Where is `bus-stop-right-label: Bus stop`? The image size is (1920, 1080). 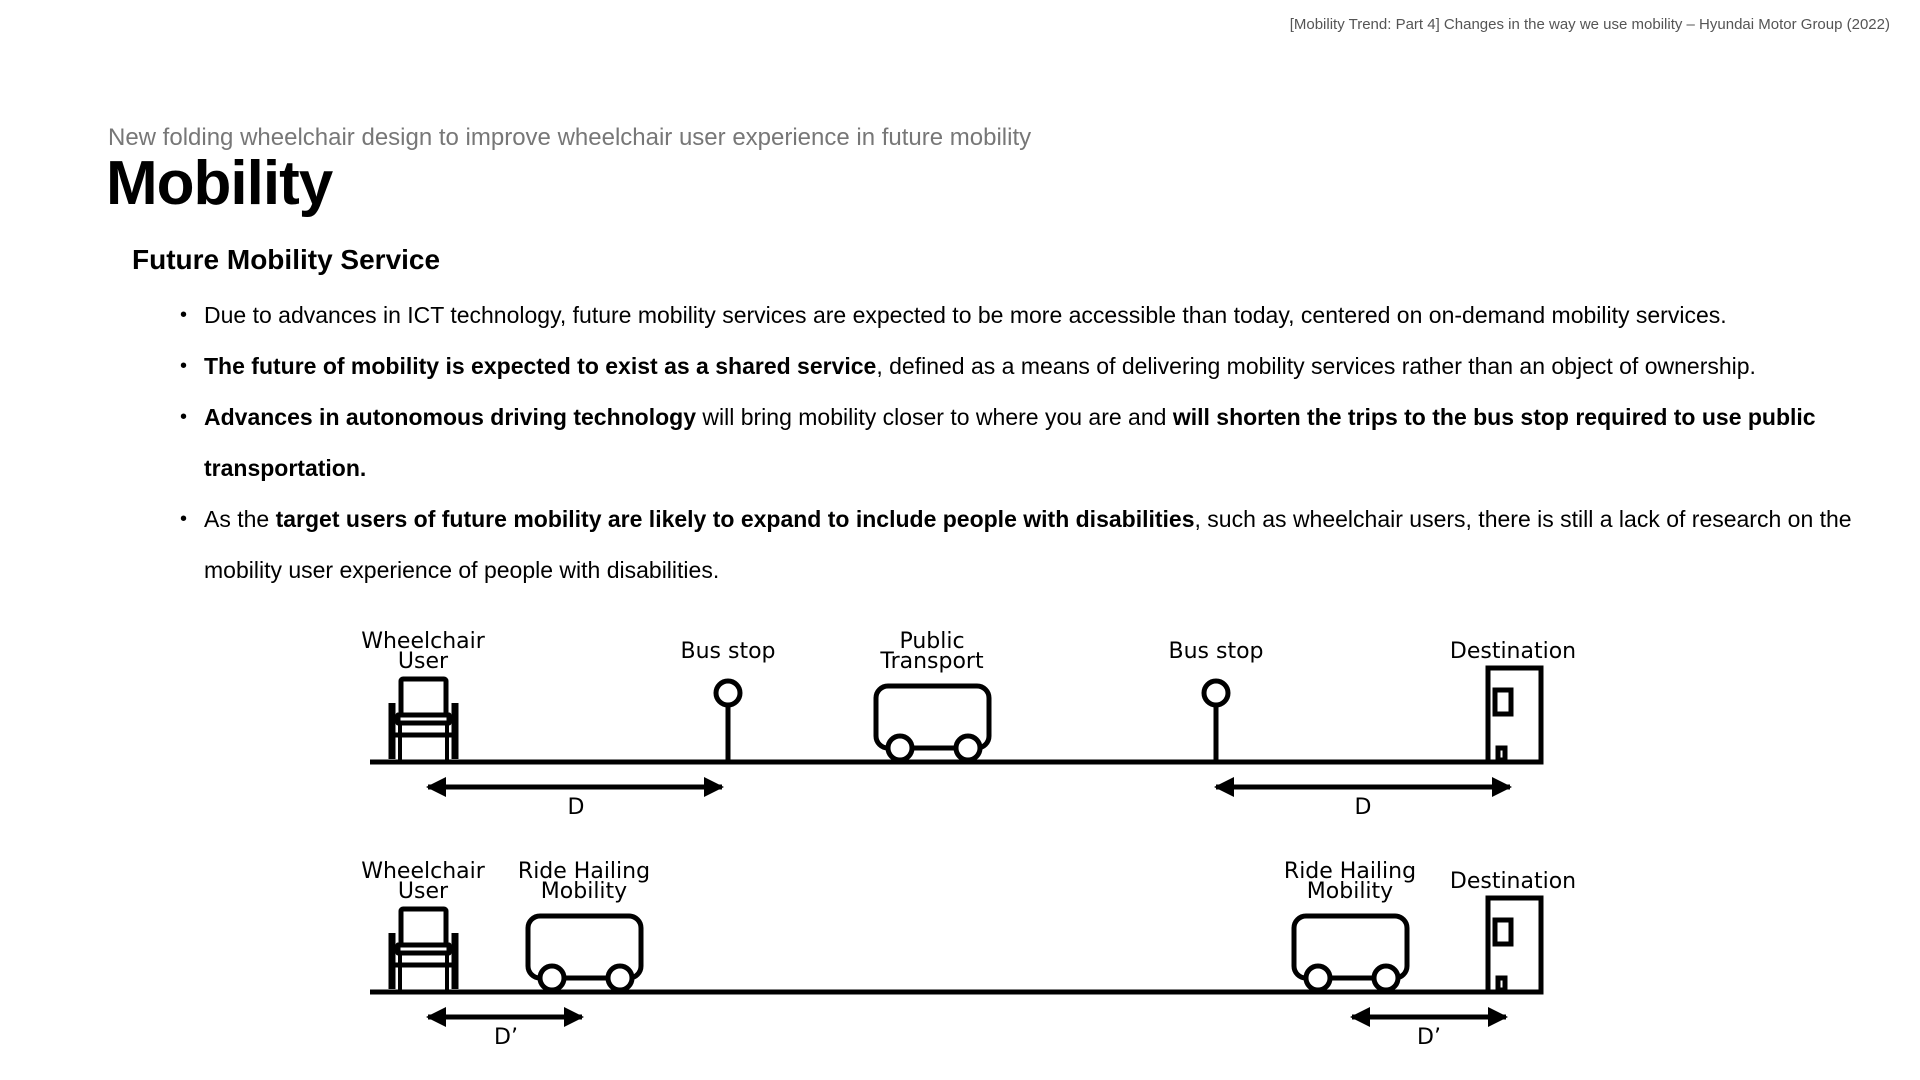 bus-stop-right-label: Bus stop is located at coordinates (1215, 651).